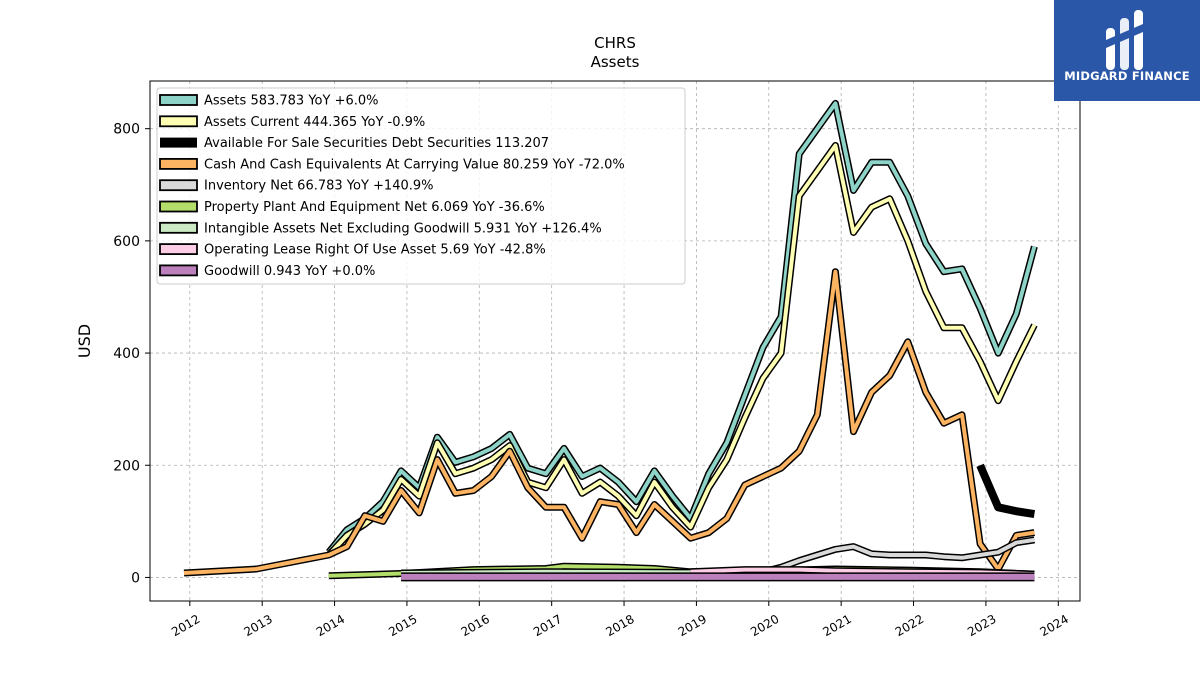 This screenshot has height=675, width=1200. Describe the element at coordinates (185, 625) in the screenshot. I see `x-tick-label: 2012` at that location.